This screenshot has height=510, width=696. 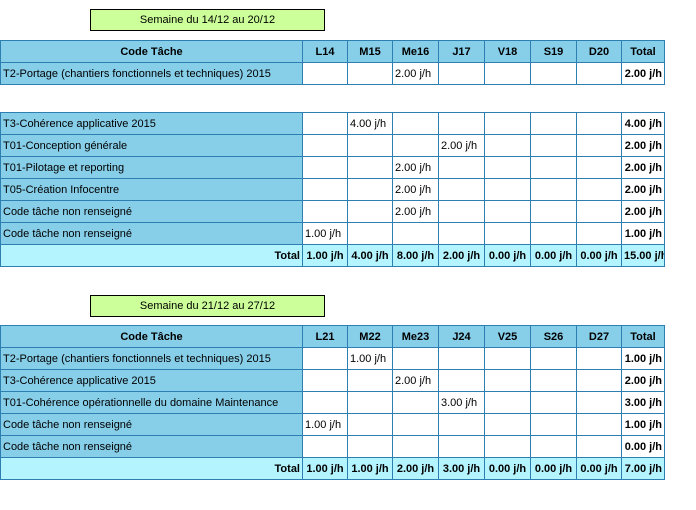 What do you see at coordinates (370, 468) in the screenshot?
I see `day-total: 1.00 j/h` at bounding box center [370, 468].